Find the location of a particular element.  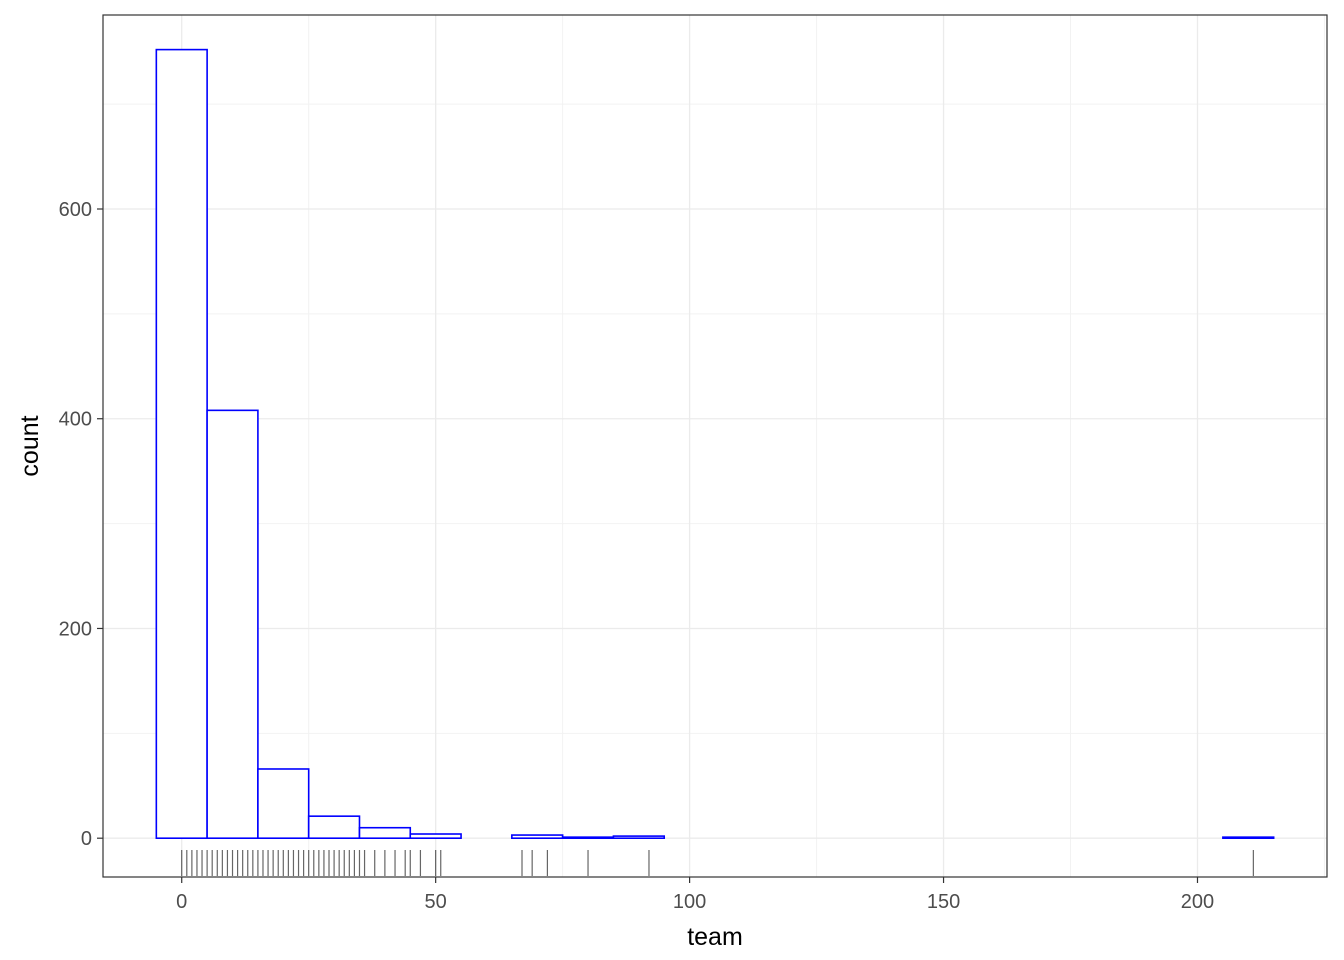

y-tick-label: 0 is located at coordinates (86, 839).